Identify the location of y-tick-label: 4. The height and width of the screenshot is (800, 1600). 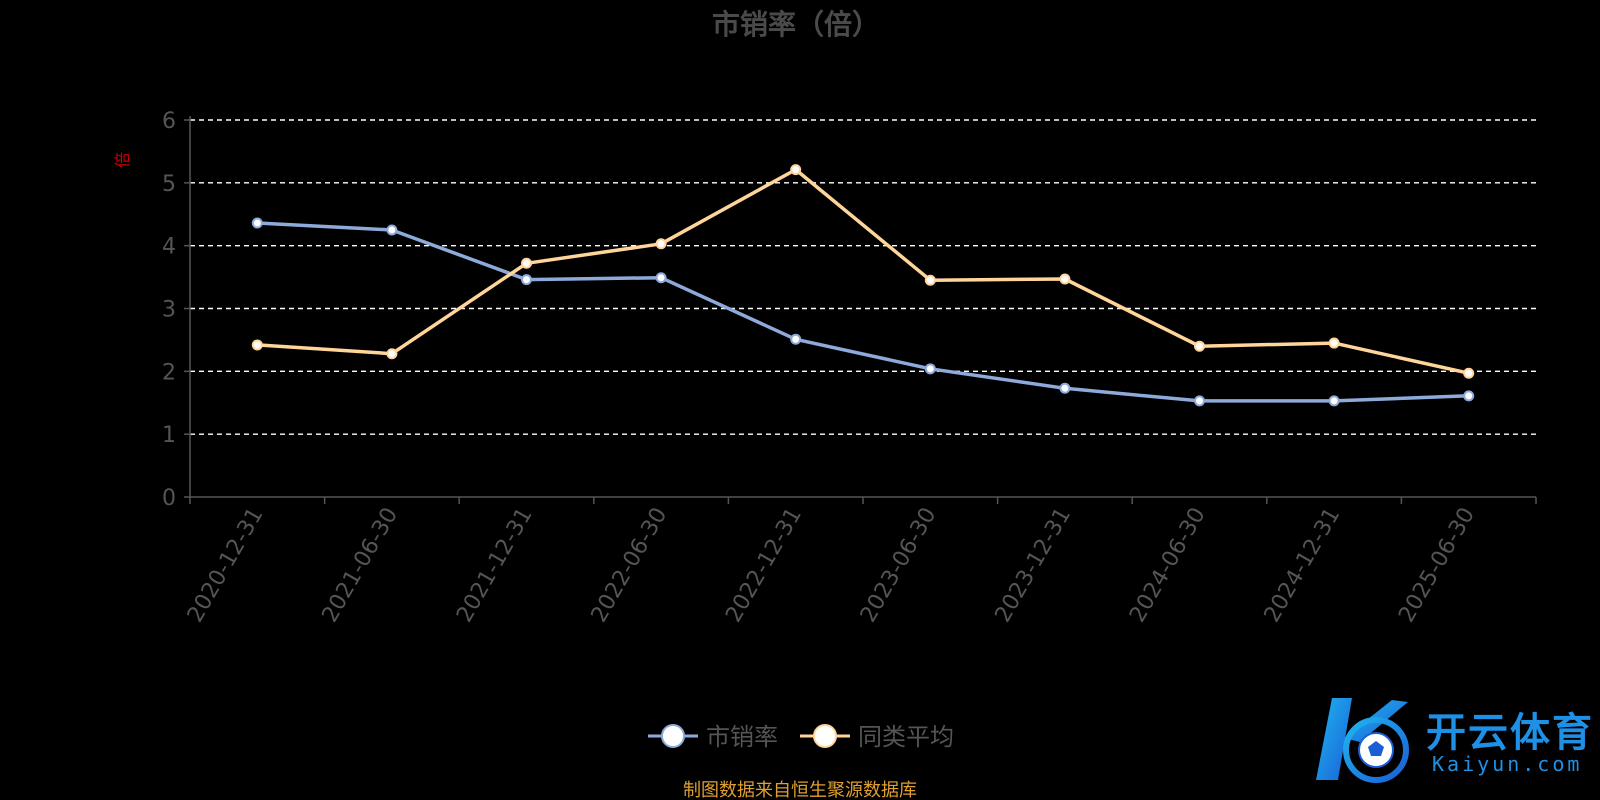
(169, 247).